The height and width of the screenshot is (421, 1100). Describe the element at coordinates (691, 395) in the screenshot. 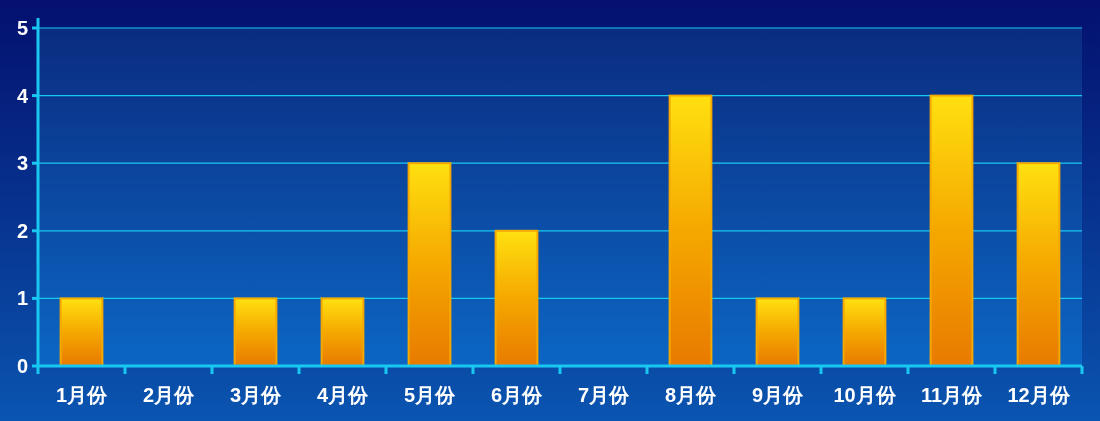

I see `x-tick-label: 8月份` at that location.